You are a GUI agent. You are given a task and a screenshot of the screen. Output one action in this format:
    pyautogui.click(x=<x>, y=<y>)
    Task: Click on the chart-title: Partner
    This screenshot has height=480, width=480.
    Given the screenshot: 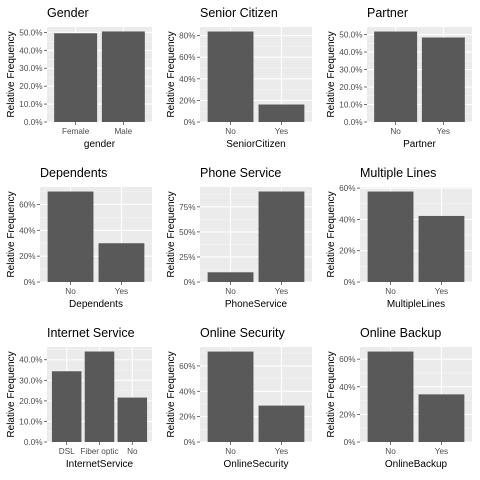 What is the action you would take?
    pyautogui.click(x=387, y=13)
    